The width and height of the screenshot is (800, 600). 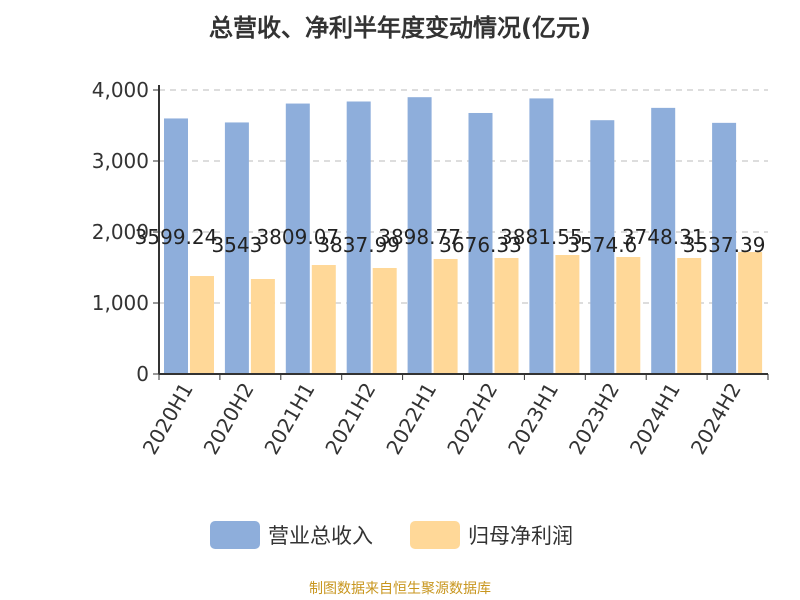 I want to click on chart-title: 总营收、净利半年度变动情况(亿元), so click(x=400, y=28).